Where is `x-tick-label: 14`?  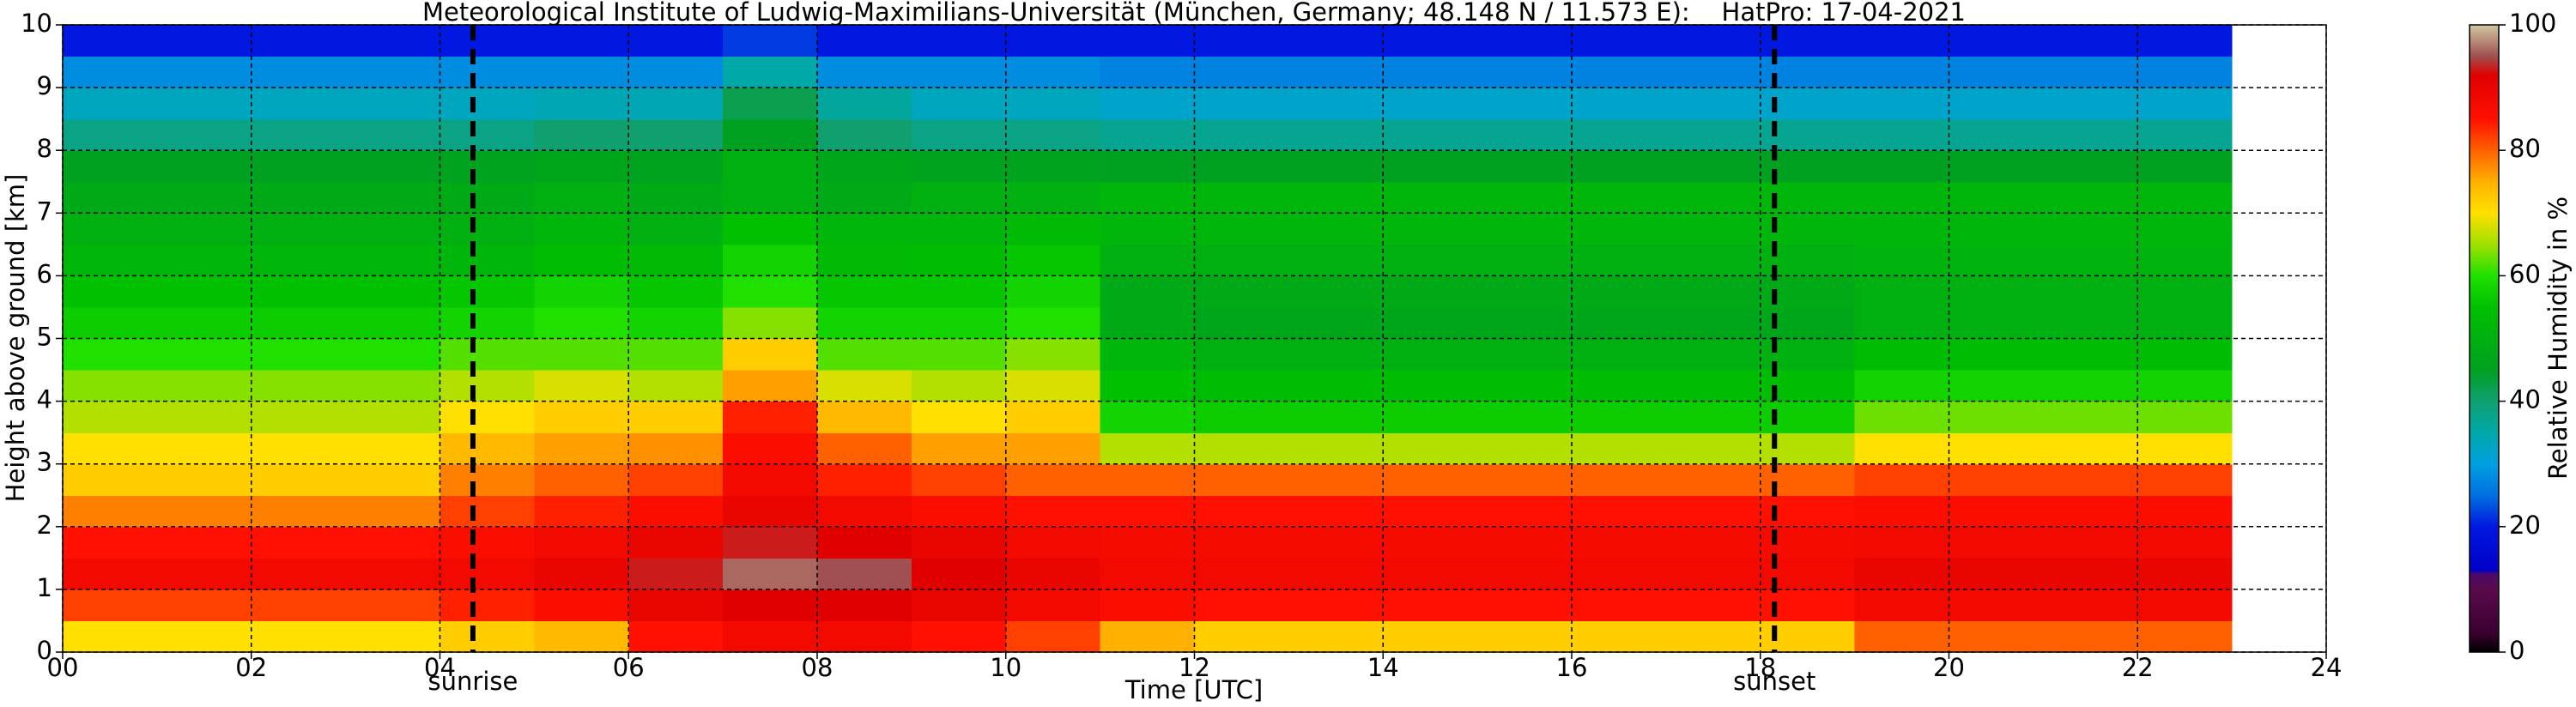
x-tick-label: 14 is located at coordinates (1383, 667).